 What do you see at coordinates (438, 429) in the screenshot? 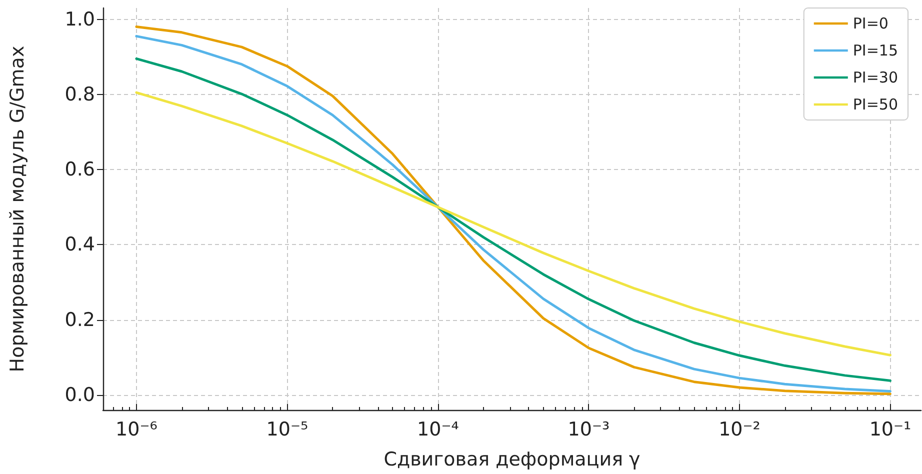
I see `x-tick-label: 10⁻⁴` at bounding box center [438, 429].